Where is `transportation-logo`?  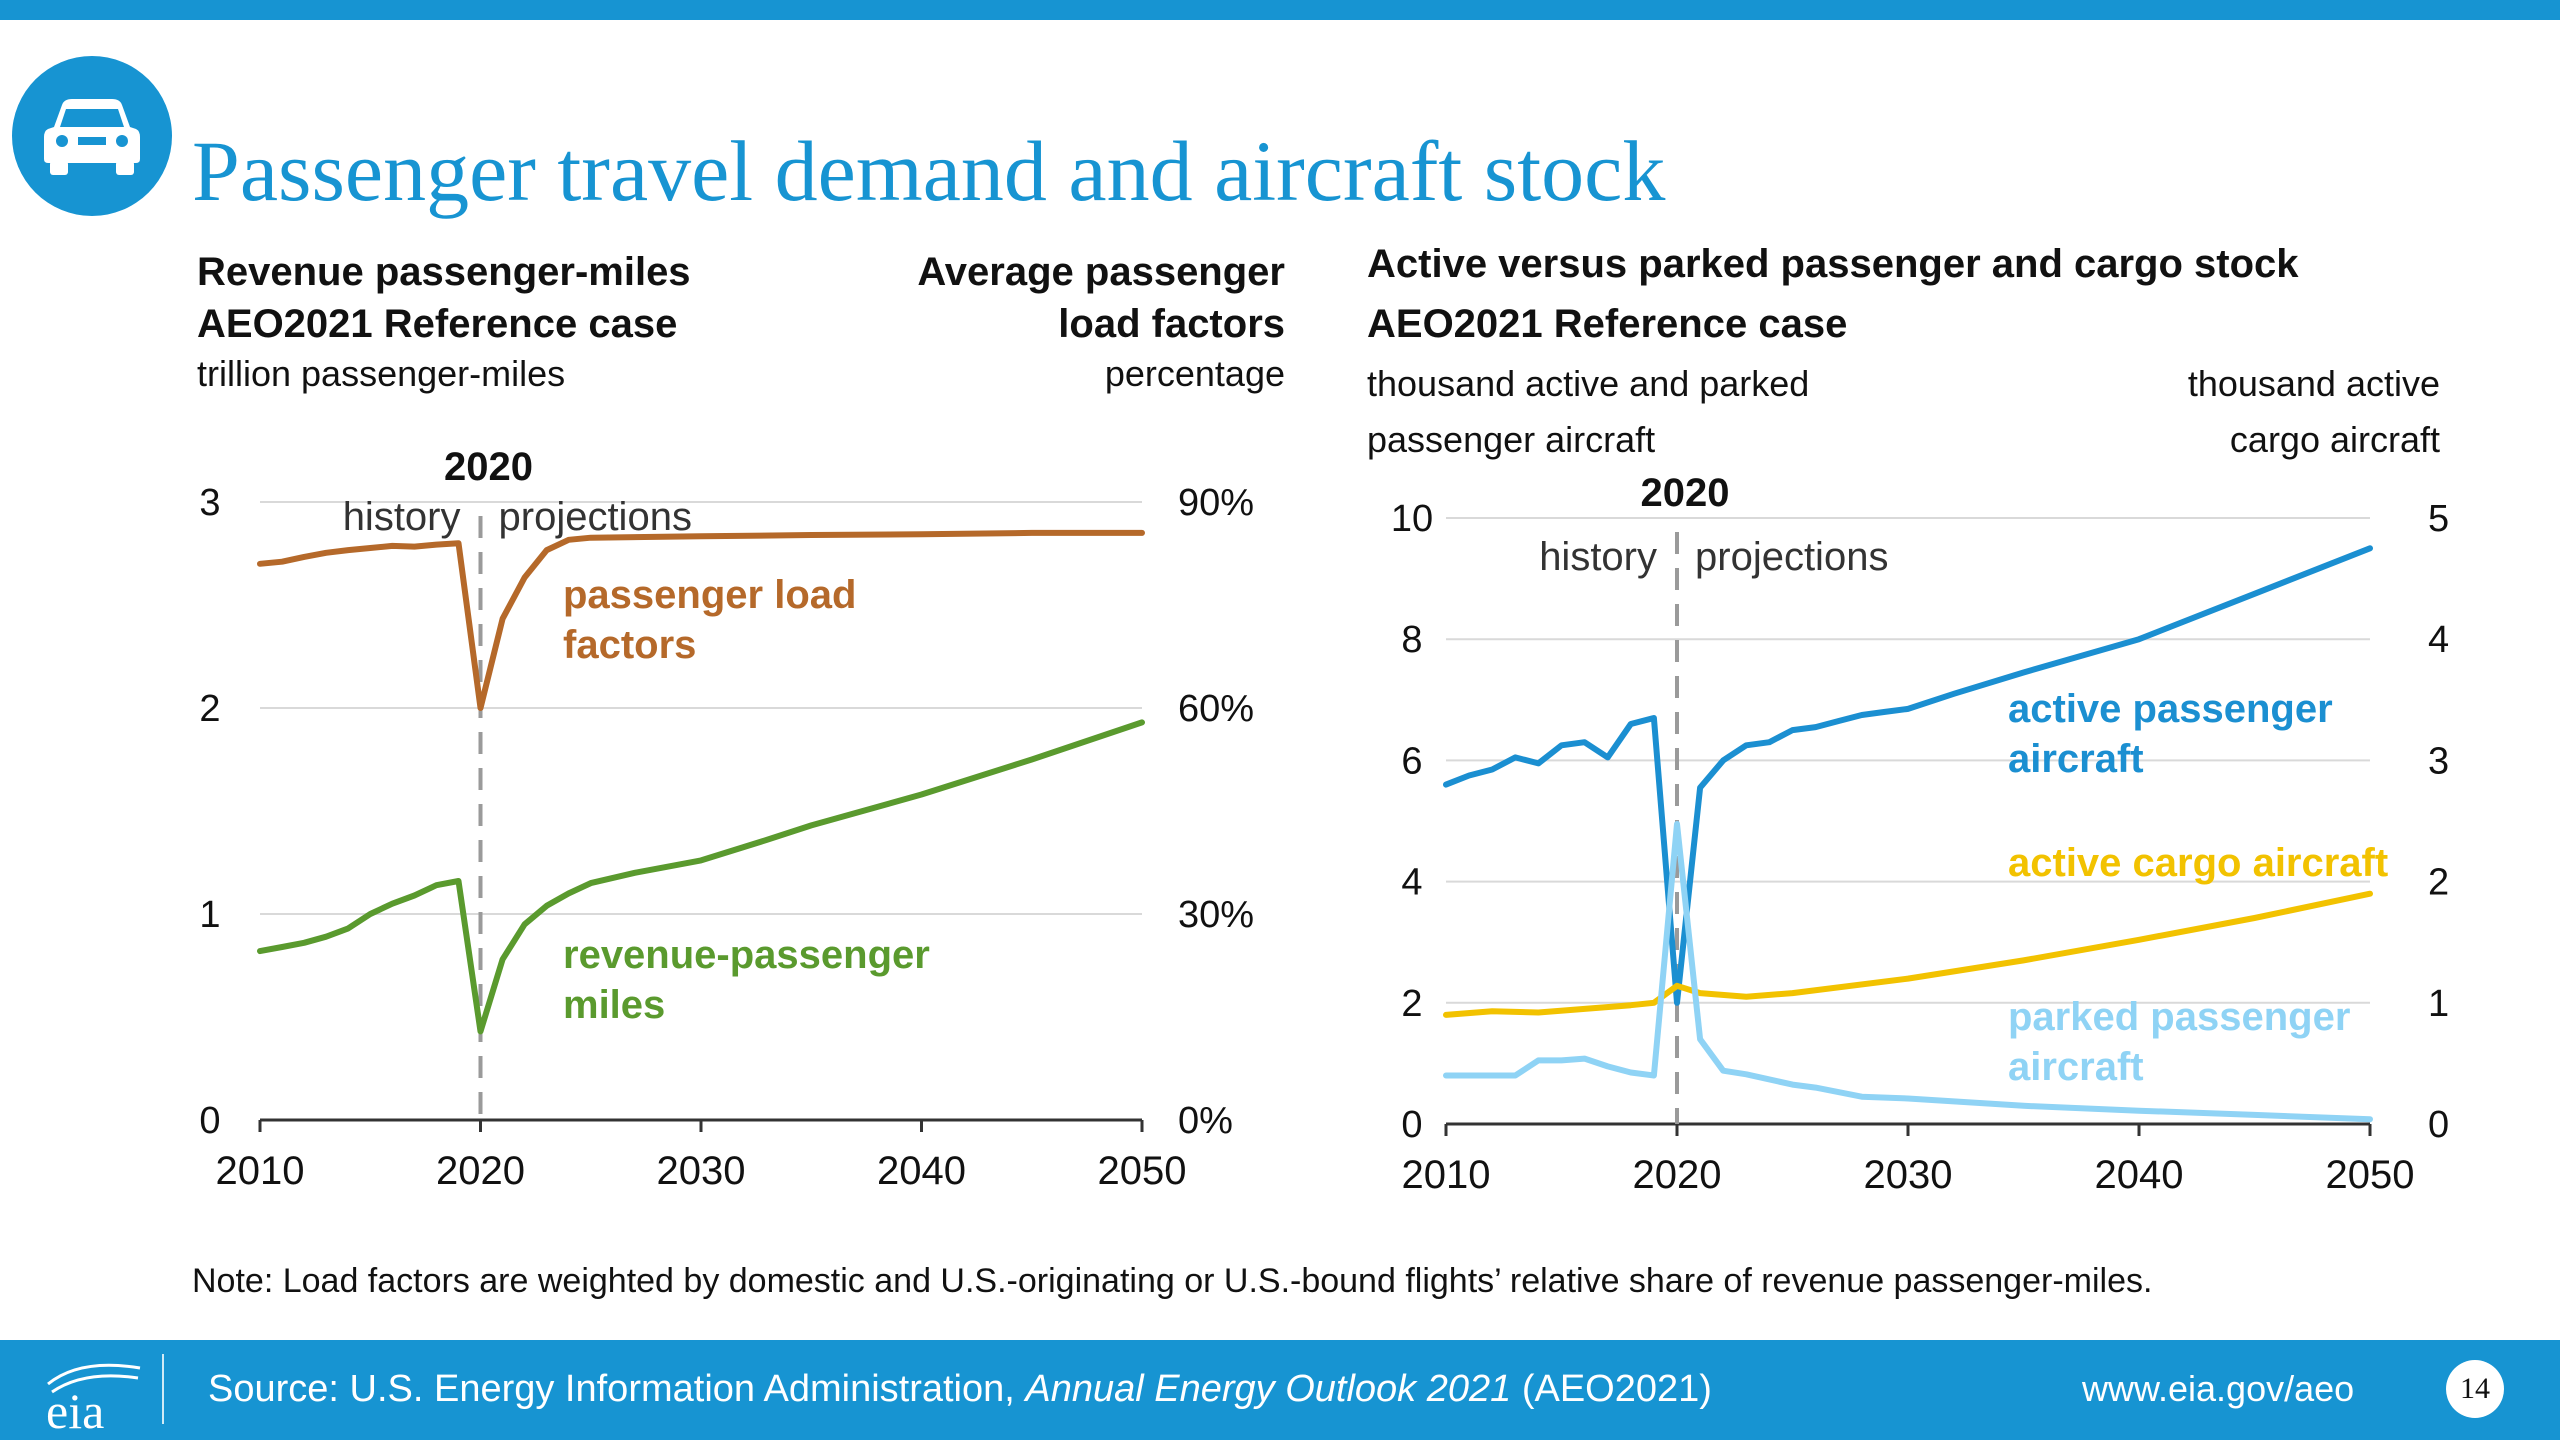 transportation-logo is located at coordinates (92, 136).